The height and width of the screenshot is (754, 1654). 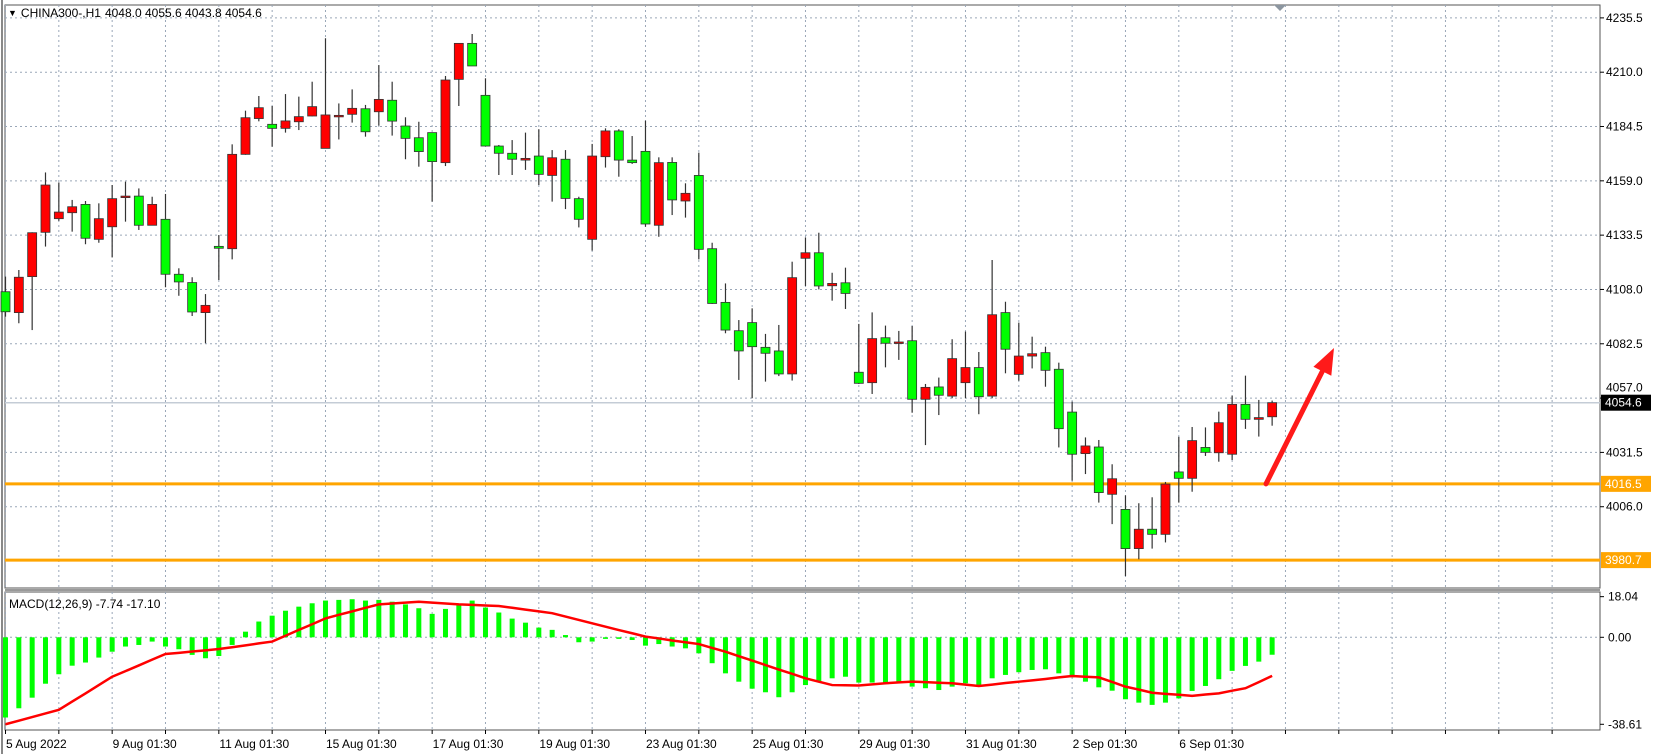 I want to click on triangle-down-icon: ▼, so click(x=12, y=13).